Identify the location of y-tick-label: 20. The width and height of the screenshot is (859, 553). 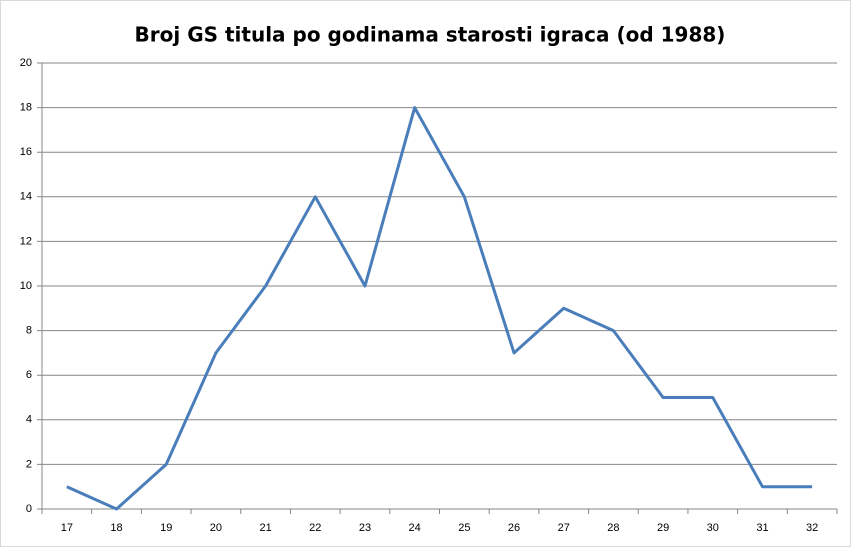
(26, 63).